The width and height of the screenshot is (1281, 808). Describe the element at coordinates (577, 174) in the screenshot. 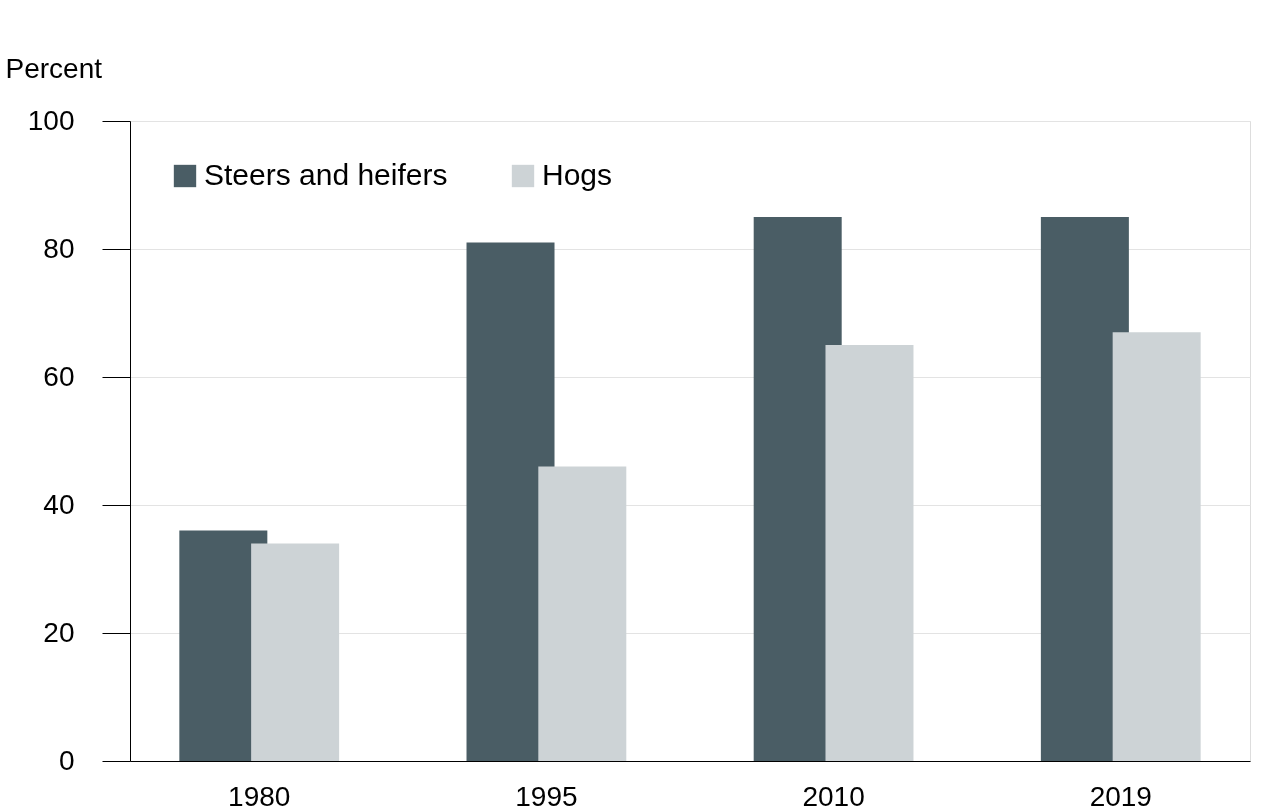

I see `legend-label: Hogs` at that location.